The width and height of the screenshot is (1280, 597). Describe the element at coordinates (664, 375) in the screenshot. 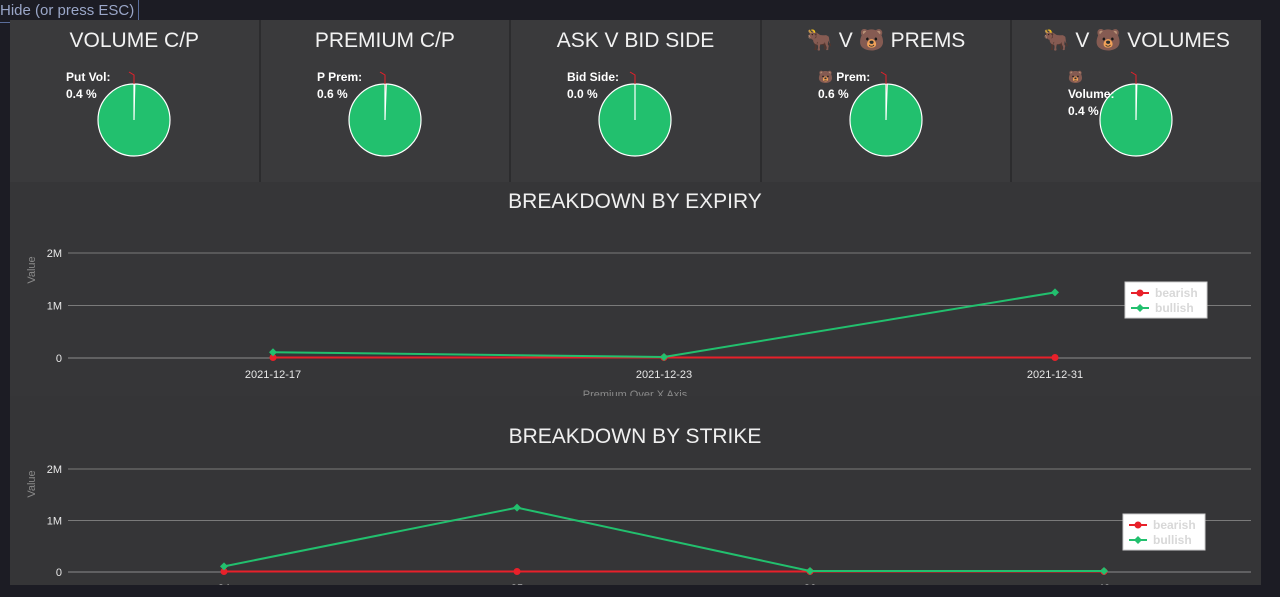

I see `x-tick-label: 2021-12-23` at that location.